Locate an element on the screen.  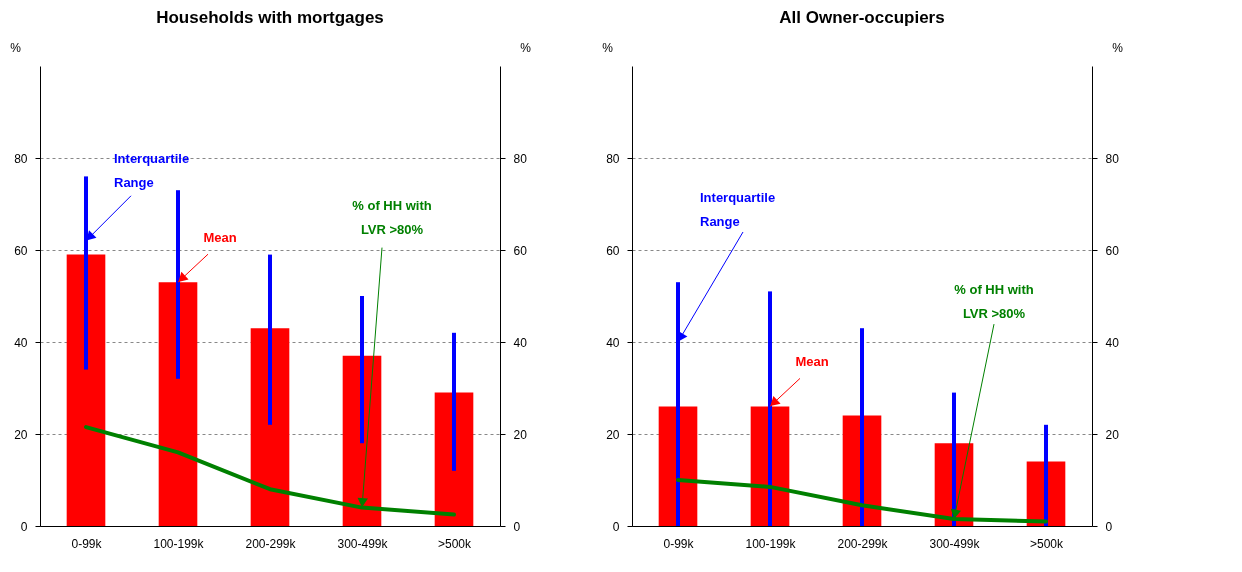
chart-title: Households with mortgages is located at coordinates (270, 17).